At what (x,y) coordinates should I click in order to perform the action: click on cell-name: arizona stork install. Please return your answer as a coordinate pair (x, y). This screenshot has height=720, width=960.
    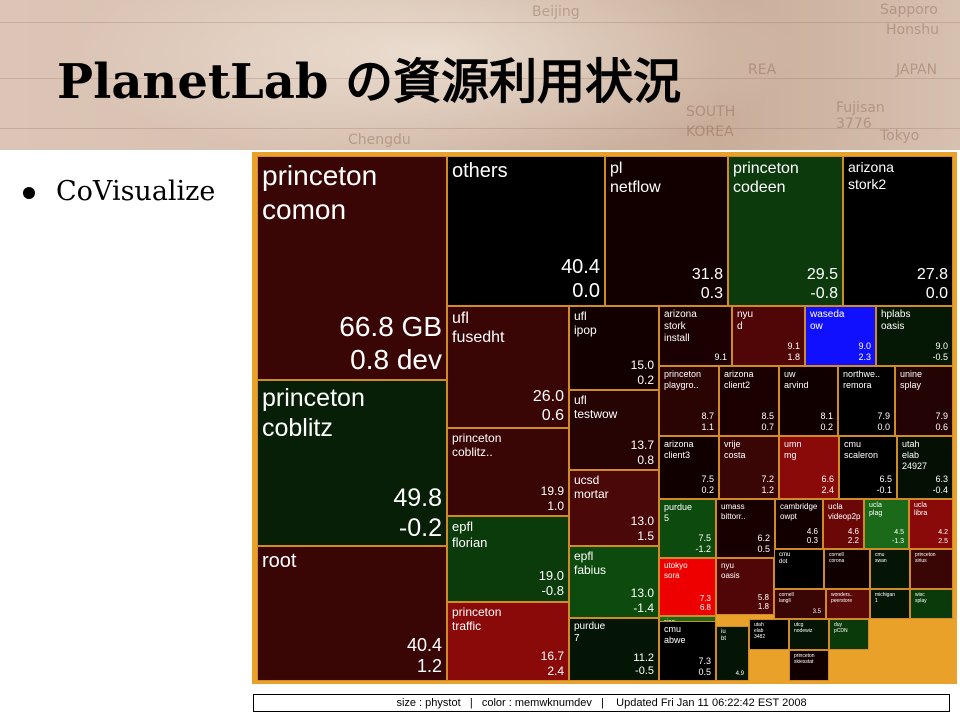
    Looking at the image, I should click on (680, 326).